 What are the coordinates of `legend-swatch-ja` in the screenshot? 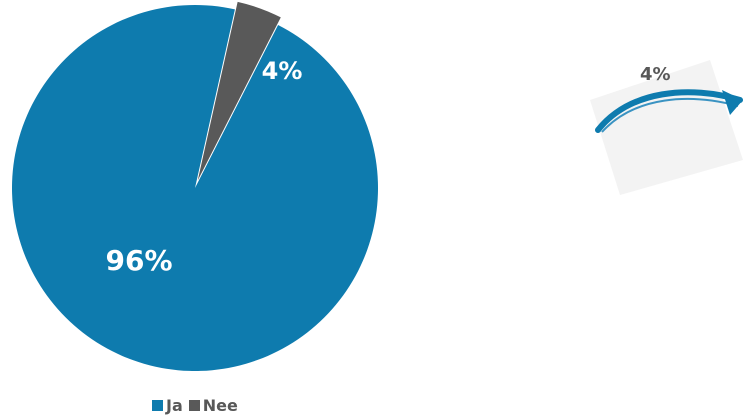 It's located at (157, 405).